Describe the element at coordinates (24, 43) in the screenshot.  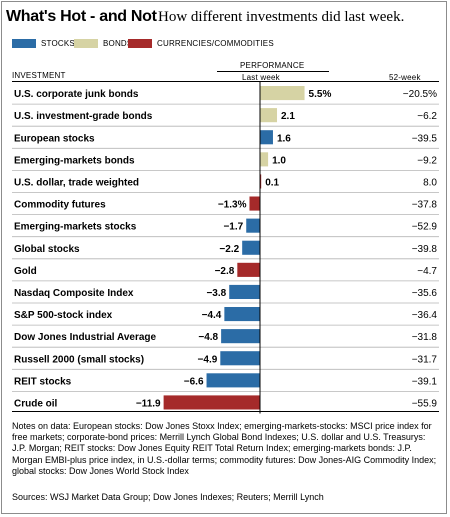
I see `legend-swatch-stocks` at that location.